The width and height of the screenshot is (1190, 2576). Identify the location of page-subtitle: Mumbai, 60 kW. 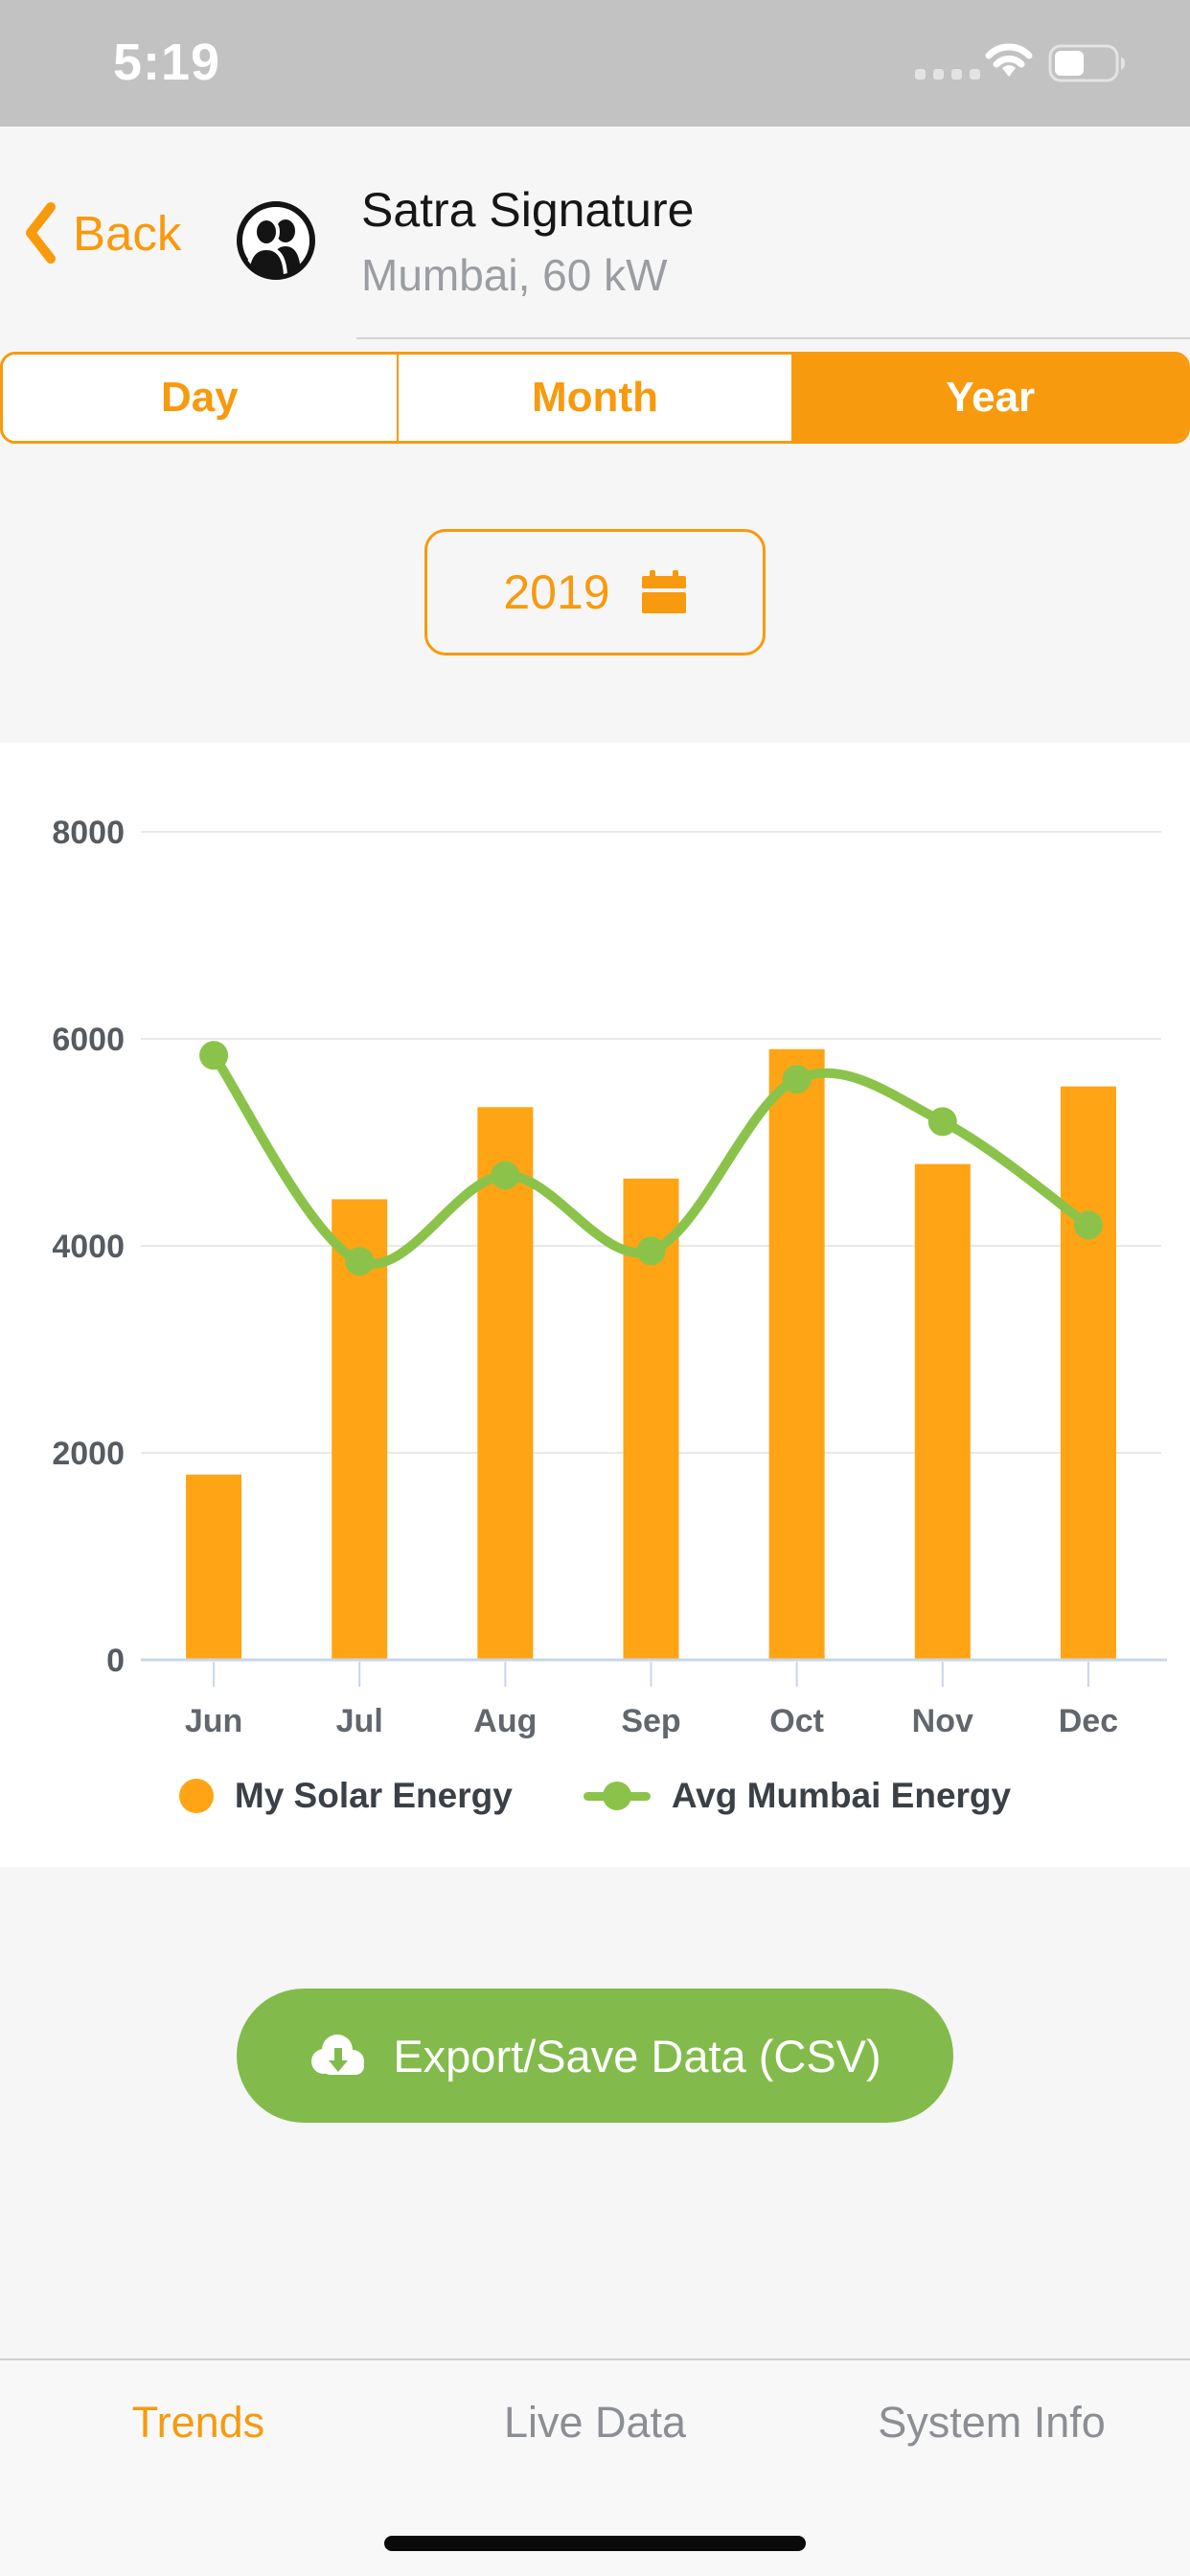
(514, 275).